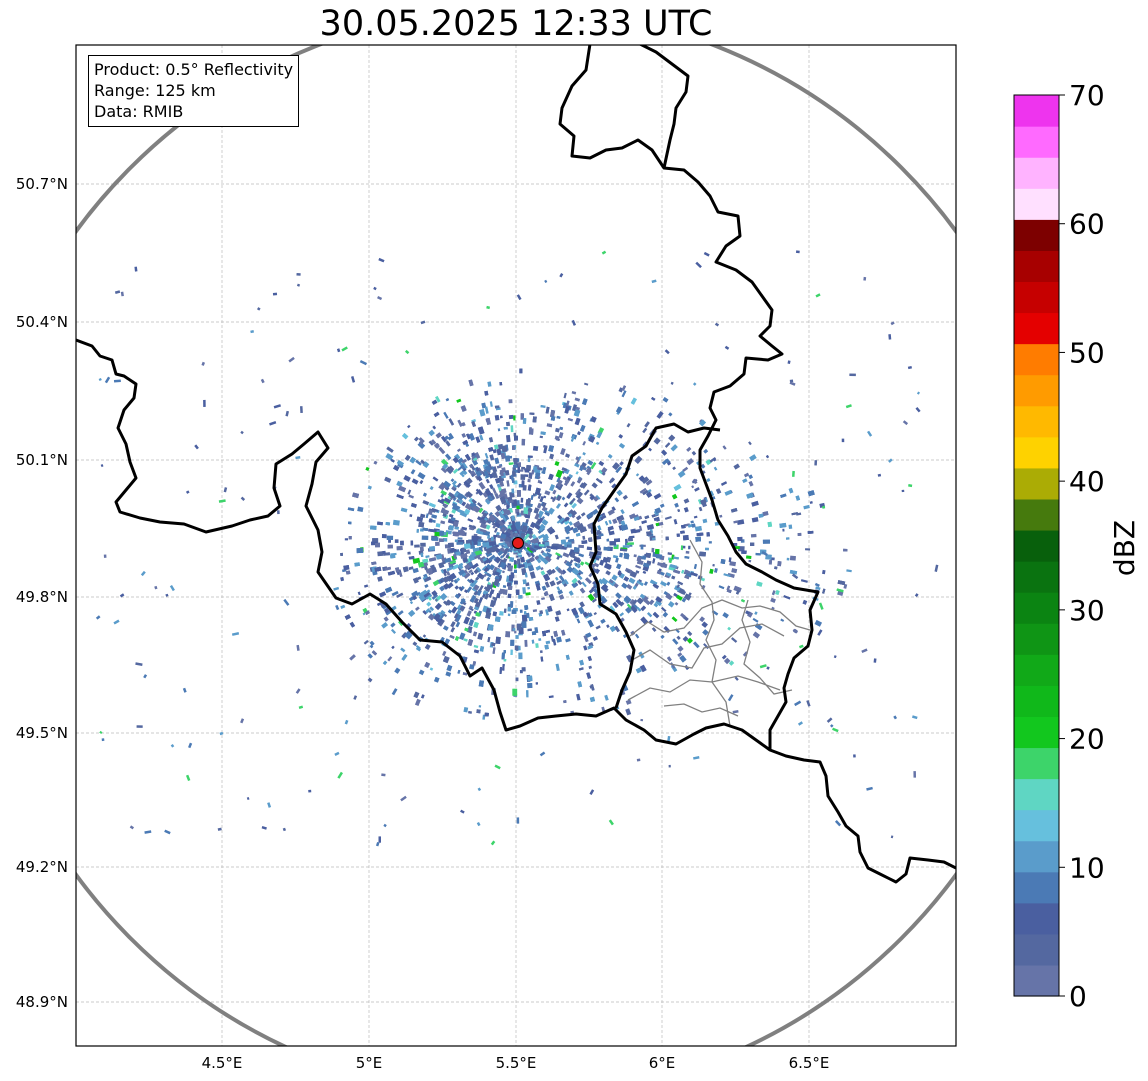 This screenshot has height=1081, width=1148. Describe the element at coordinates (42, 184) in the screenshot. I see `lat-tick-label: 50.7°N` at that location.